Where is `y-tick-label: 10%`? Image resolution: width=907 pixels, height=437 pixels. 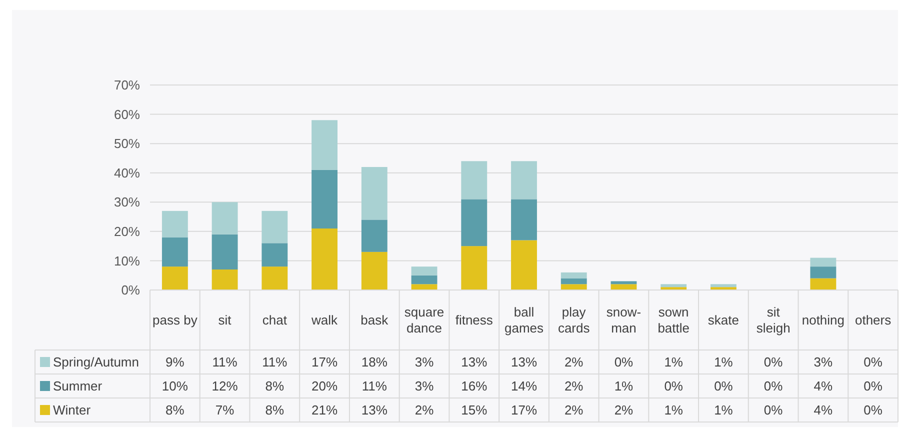
y-tick-label: 10% is located at coordinates (127, 260).